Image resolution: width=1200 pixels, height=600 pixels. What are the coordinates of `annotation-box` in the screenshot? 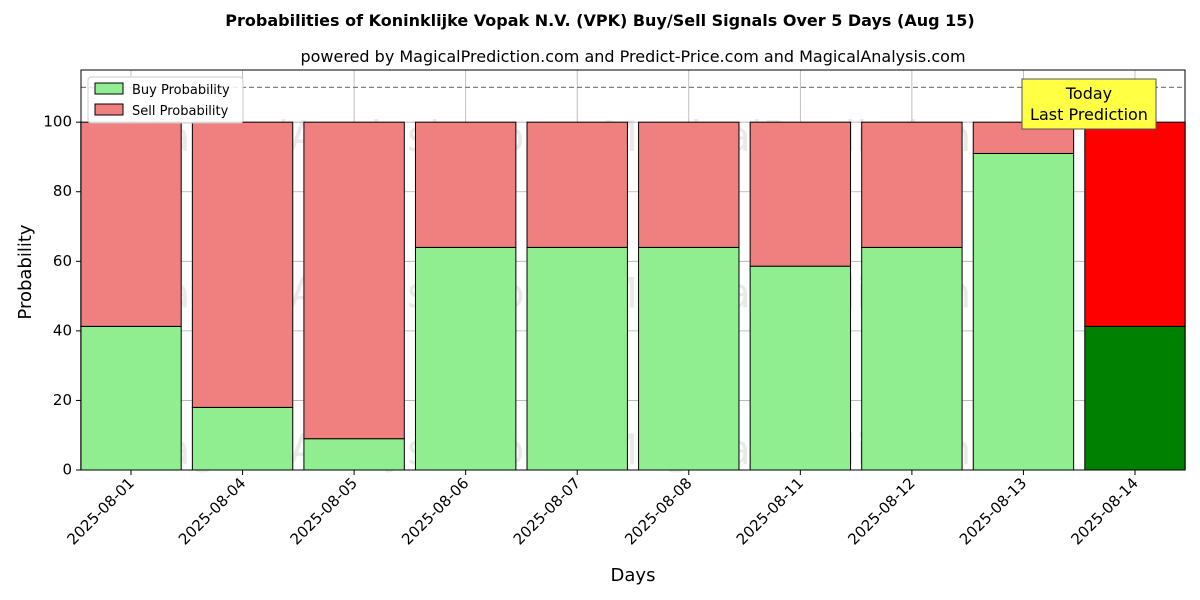 It's located at (1089, 104).